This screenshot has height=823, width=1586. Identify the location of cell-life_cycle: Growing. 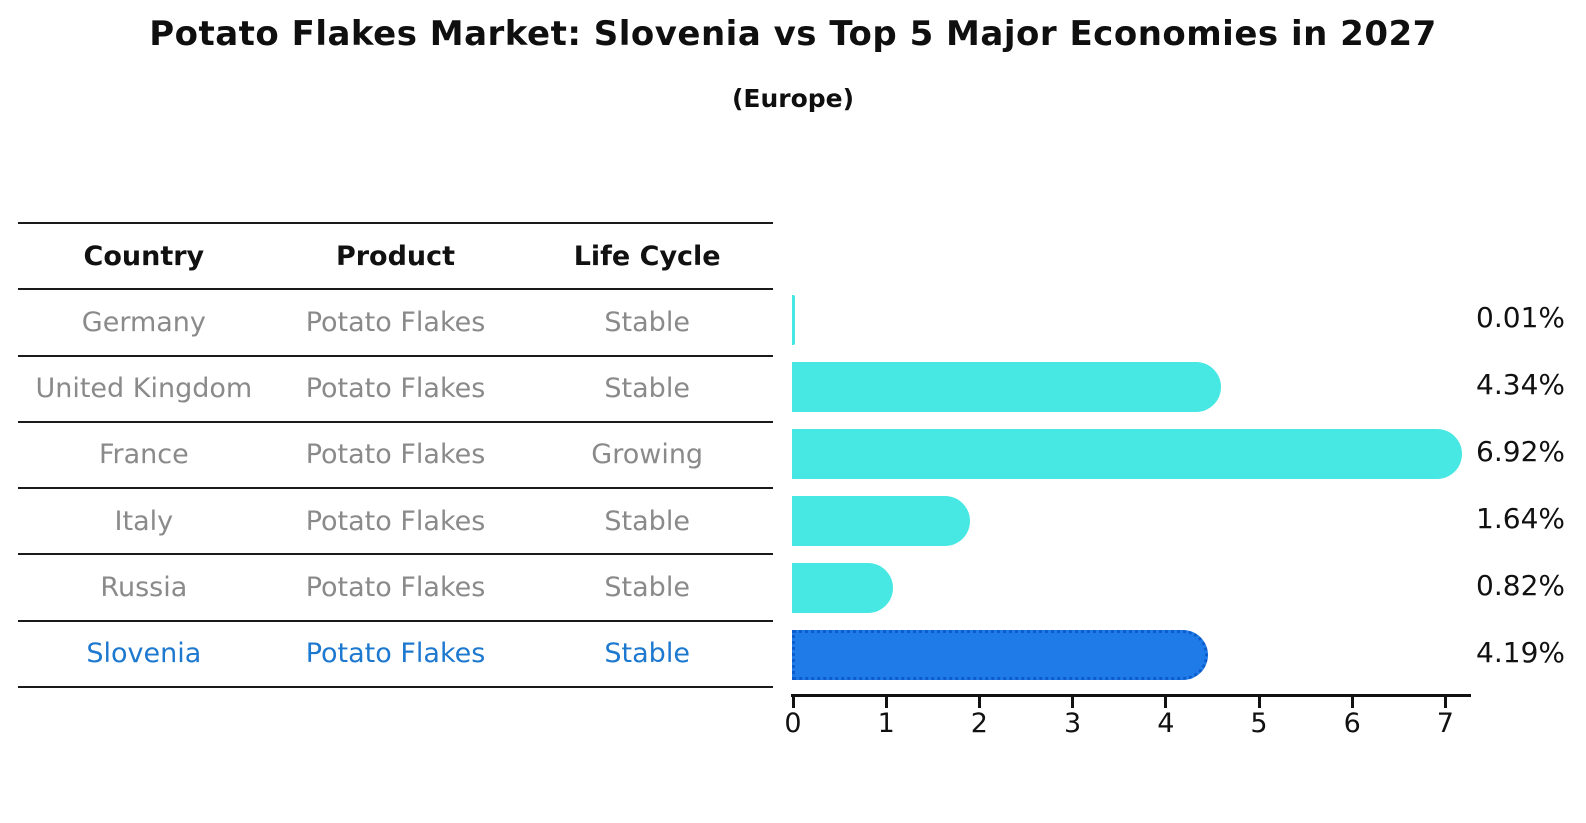
(647, 455).